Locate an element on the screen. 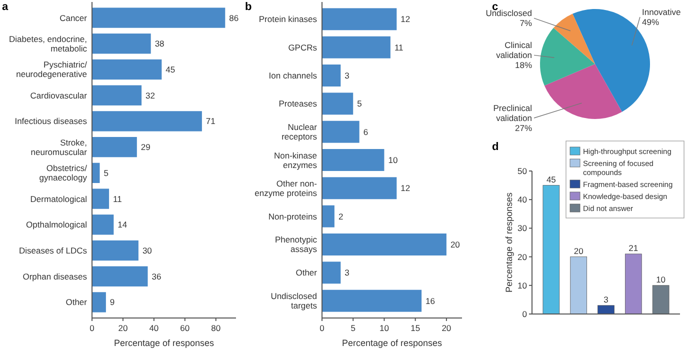 This screenshot has width=685, height=359. y-tick-label: Diseases of LDCs is located at coordinates (52, 251).